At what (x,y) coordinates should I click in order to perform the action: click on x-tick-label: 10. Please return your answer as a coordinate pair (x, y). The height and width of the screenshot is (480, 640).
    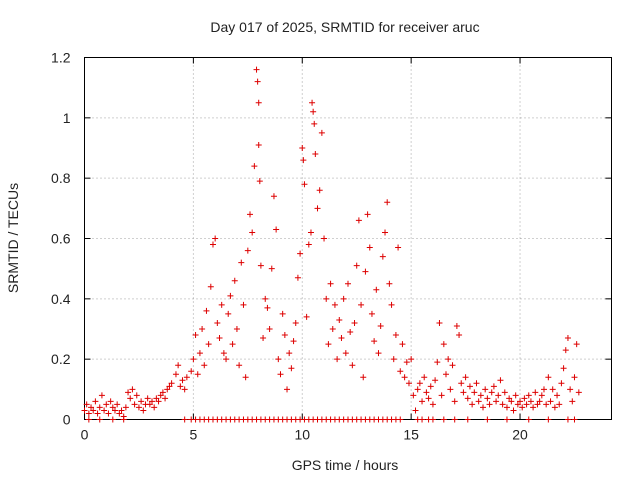
    Looking at the image, I should click on (302, 435).